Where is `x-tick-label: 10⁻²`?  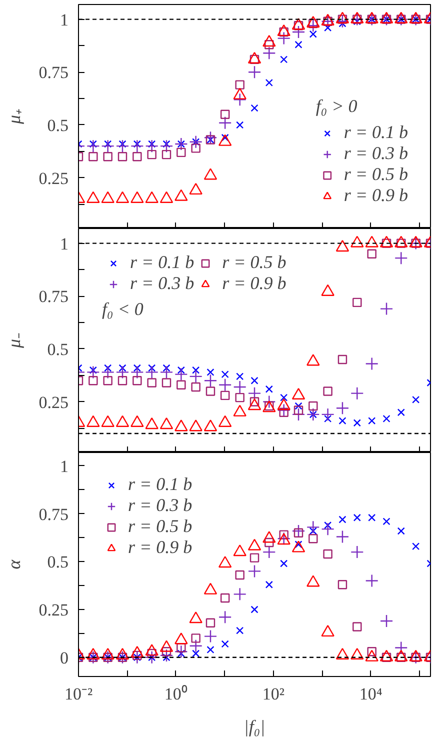 x-tick-label: 10⁻² is located at coordinates (78, 694).